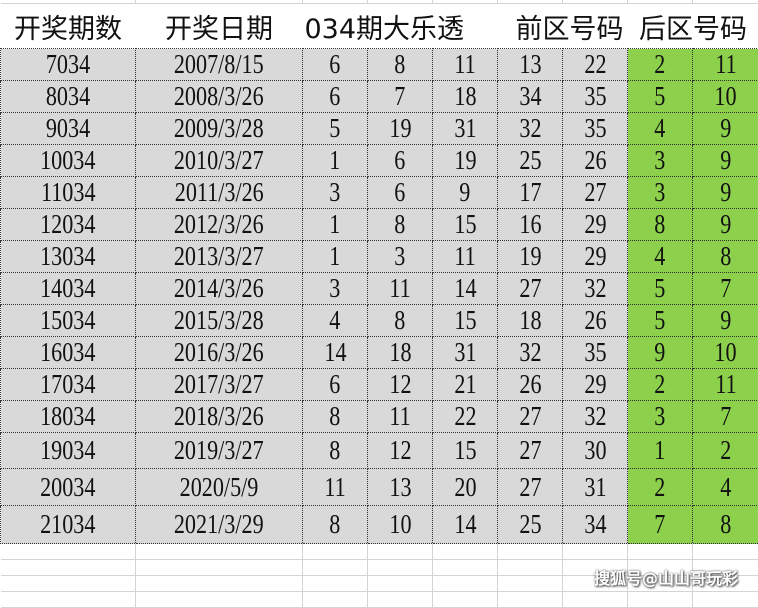  I want to click on cell-front-number: 32, so click(595, 289).